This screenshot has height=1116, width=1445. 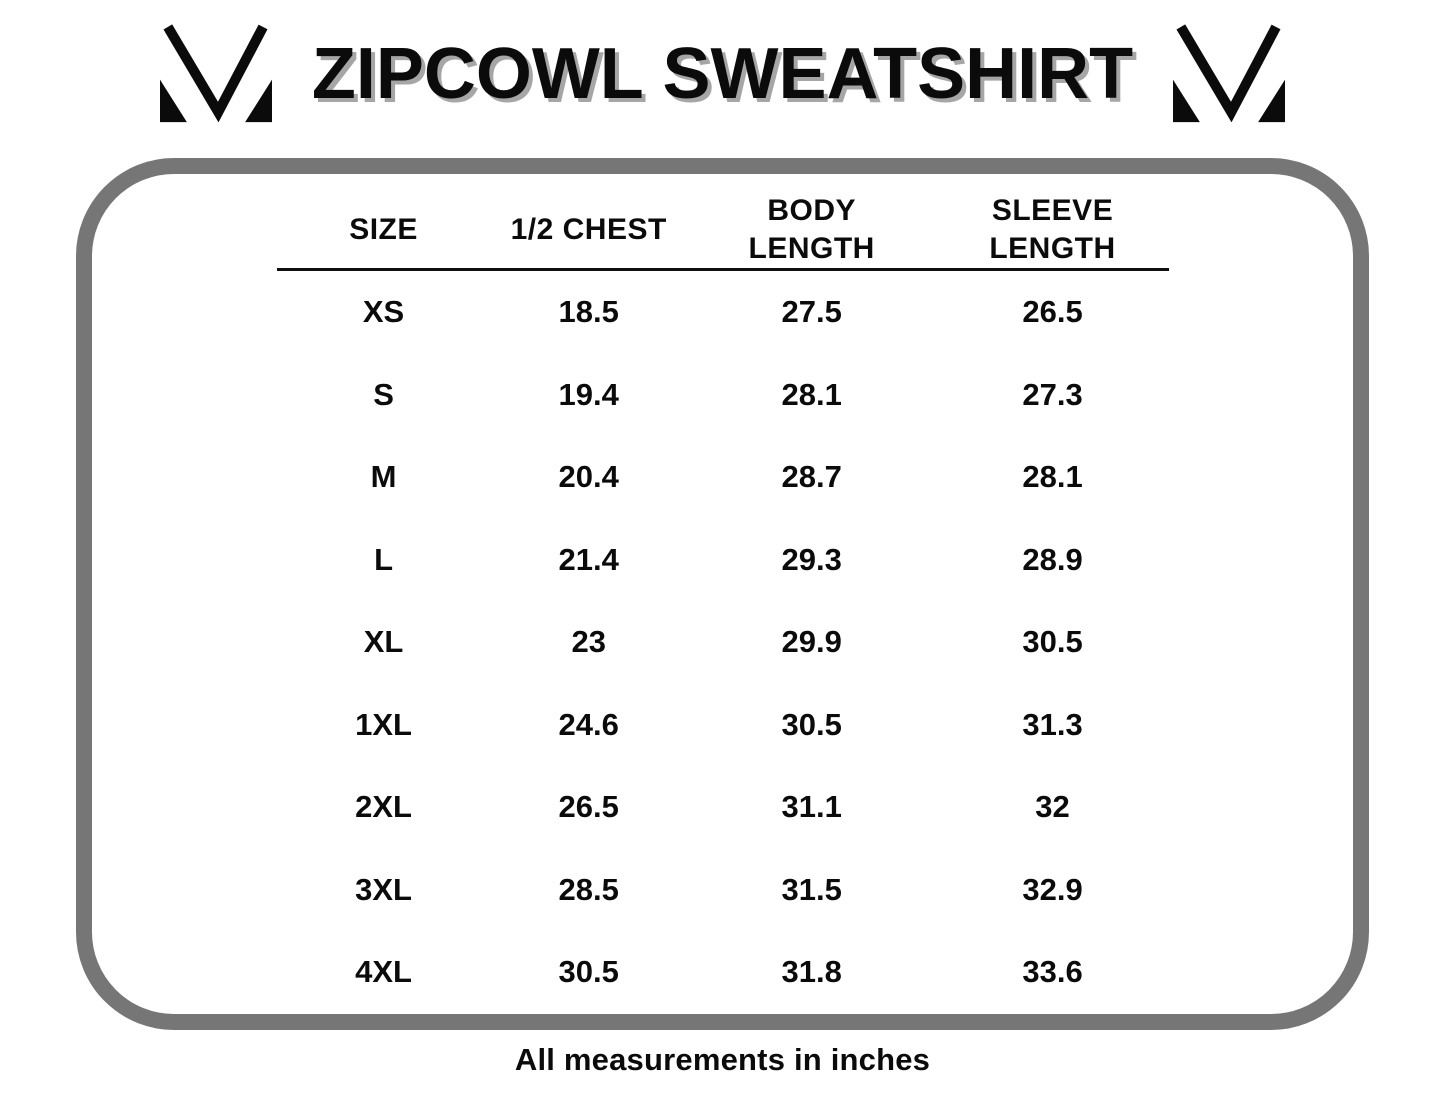 I want to click on size-cell: XS, so click(x=383, y=312).